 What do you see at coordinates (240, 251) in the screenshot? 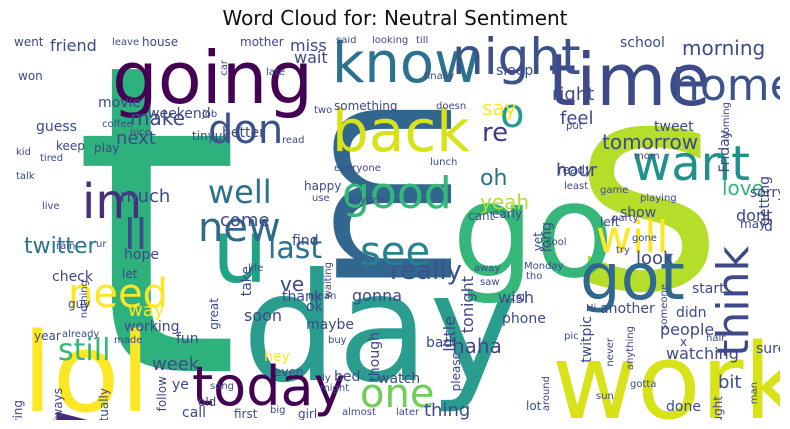
I see `word-u: u` at bounding box center [240, 251].